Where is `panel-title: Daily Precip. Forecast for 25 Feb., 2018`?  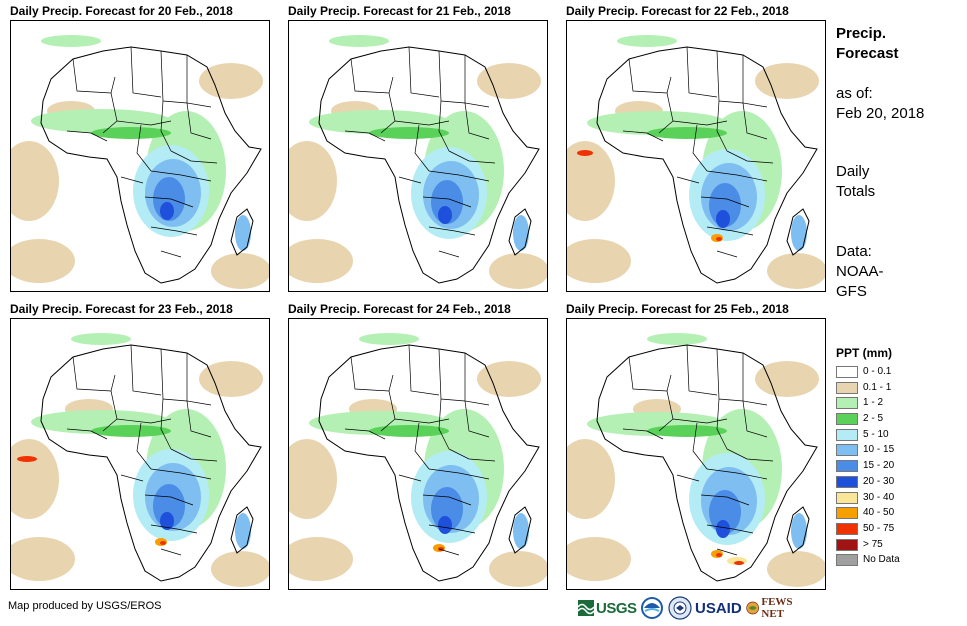
panel-title: Daily Precip. Forecast for 25 Feb., 2018 is located at coordinates (677, 309).